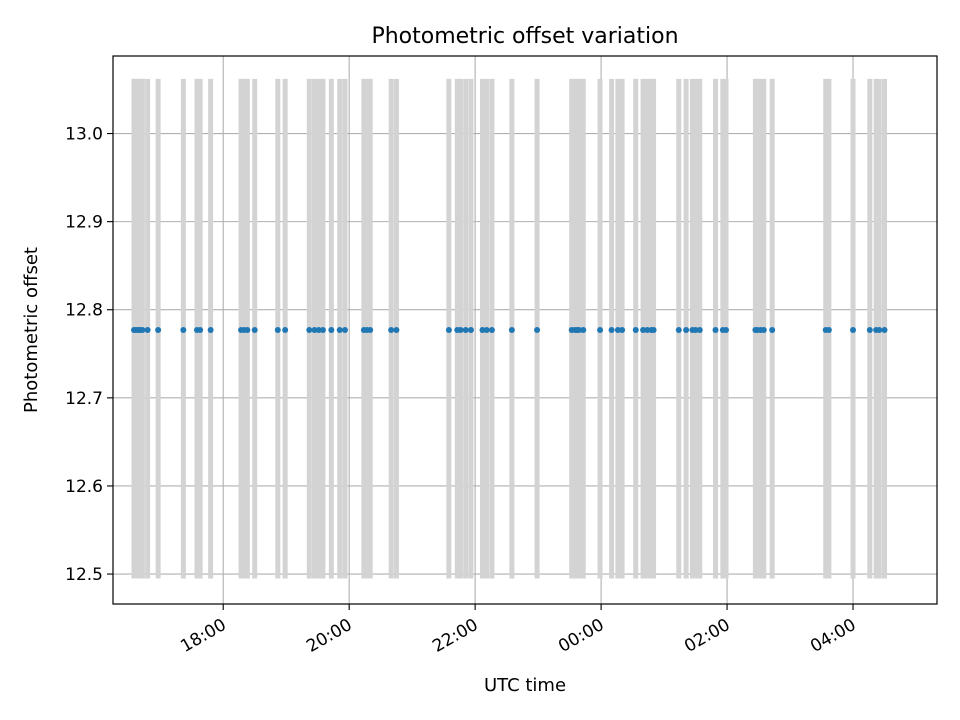  What do you see at coordinates (89, 355) in the screenshot?
I see `y-axis: 12.5 12.6 12.7 12.8 12.9 13.0` at bounding box center [89, 355].